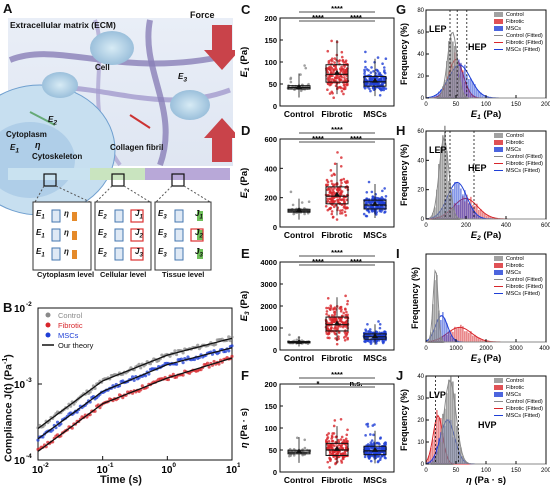 The image size is (550, 493). What do you see at coordinates (466, 226) in the screenshot?
I see `x-tick-label: 200` at bounding box center [466, 226].